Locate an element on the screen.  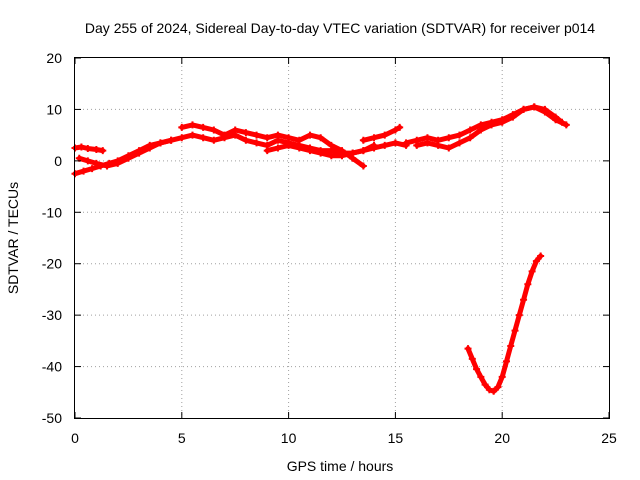
x-tick-label: 0 is located at coordinates (75, 438).